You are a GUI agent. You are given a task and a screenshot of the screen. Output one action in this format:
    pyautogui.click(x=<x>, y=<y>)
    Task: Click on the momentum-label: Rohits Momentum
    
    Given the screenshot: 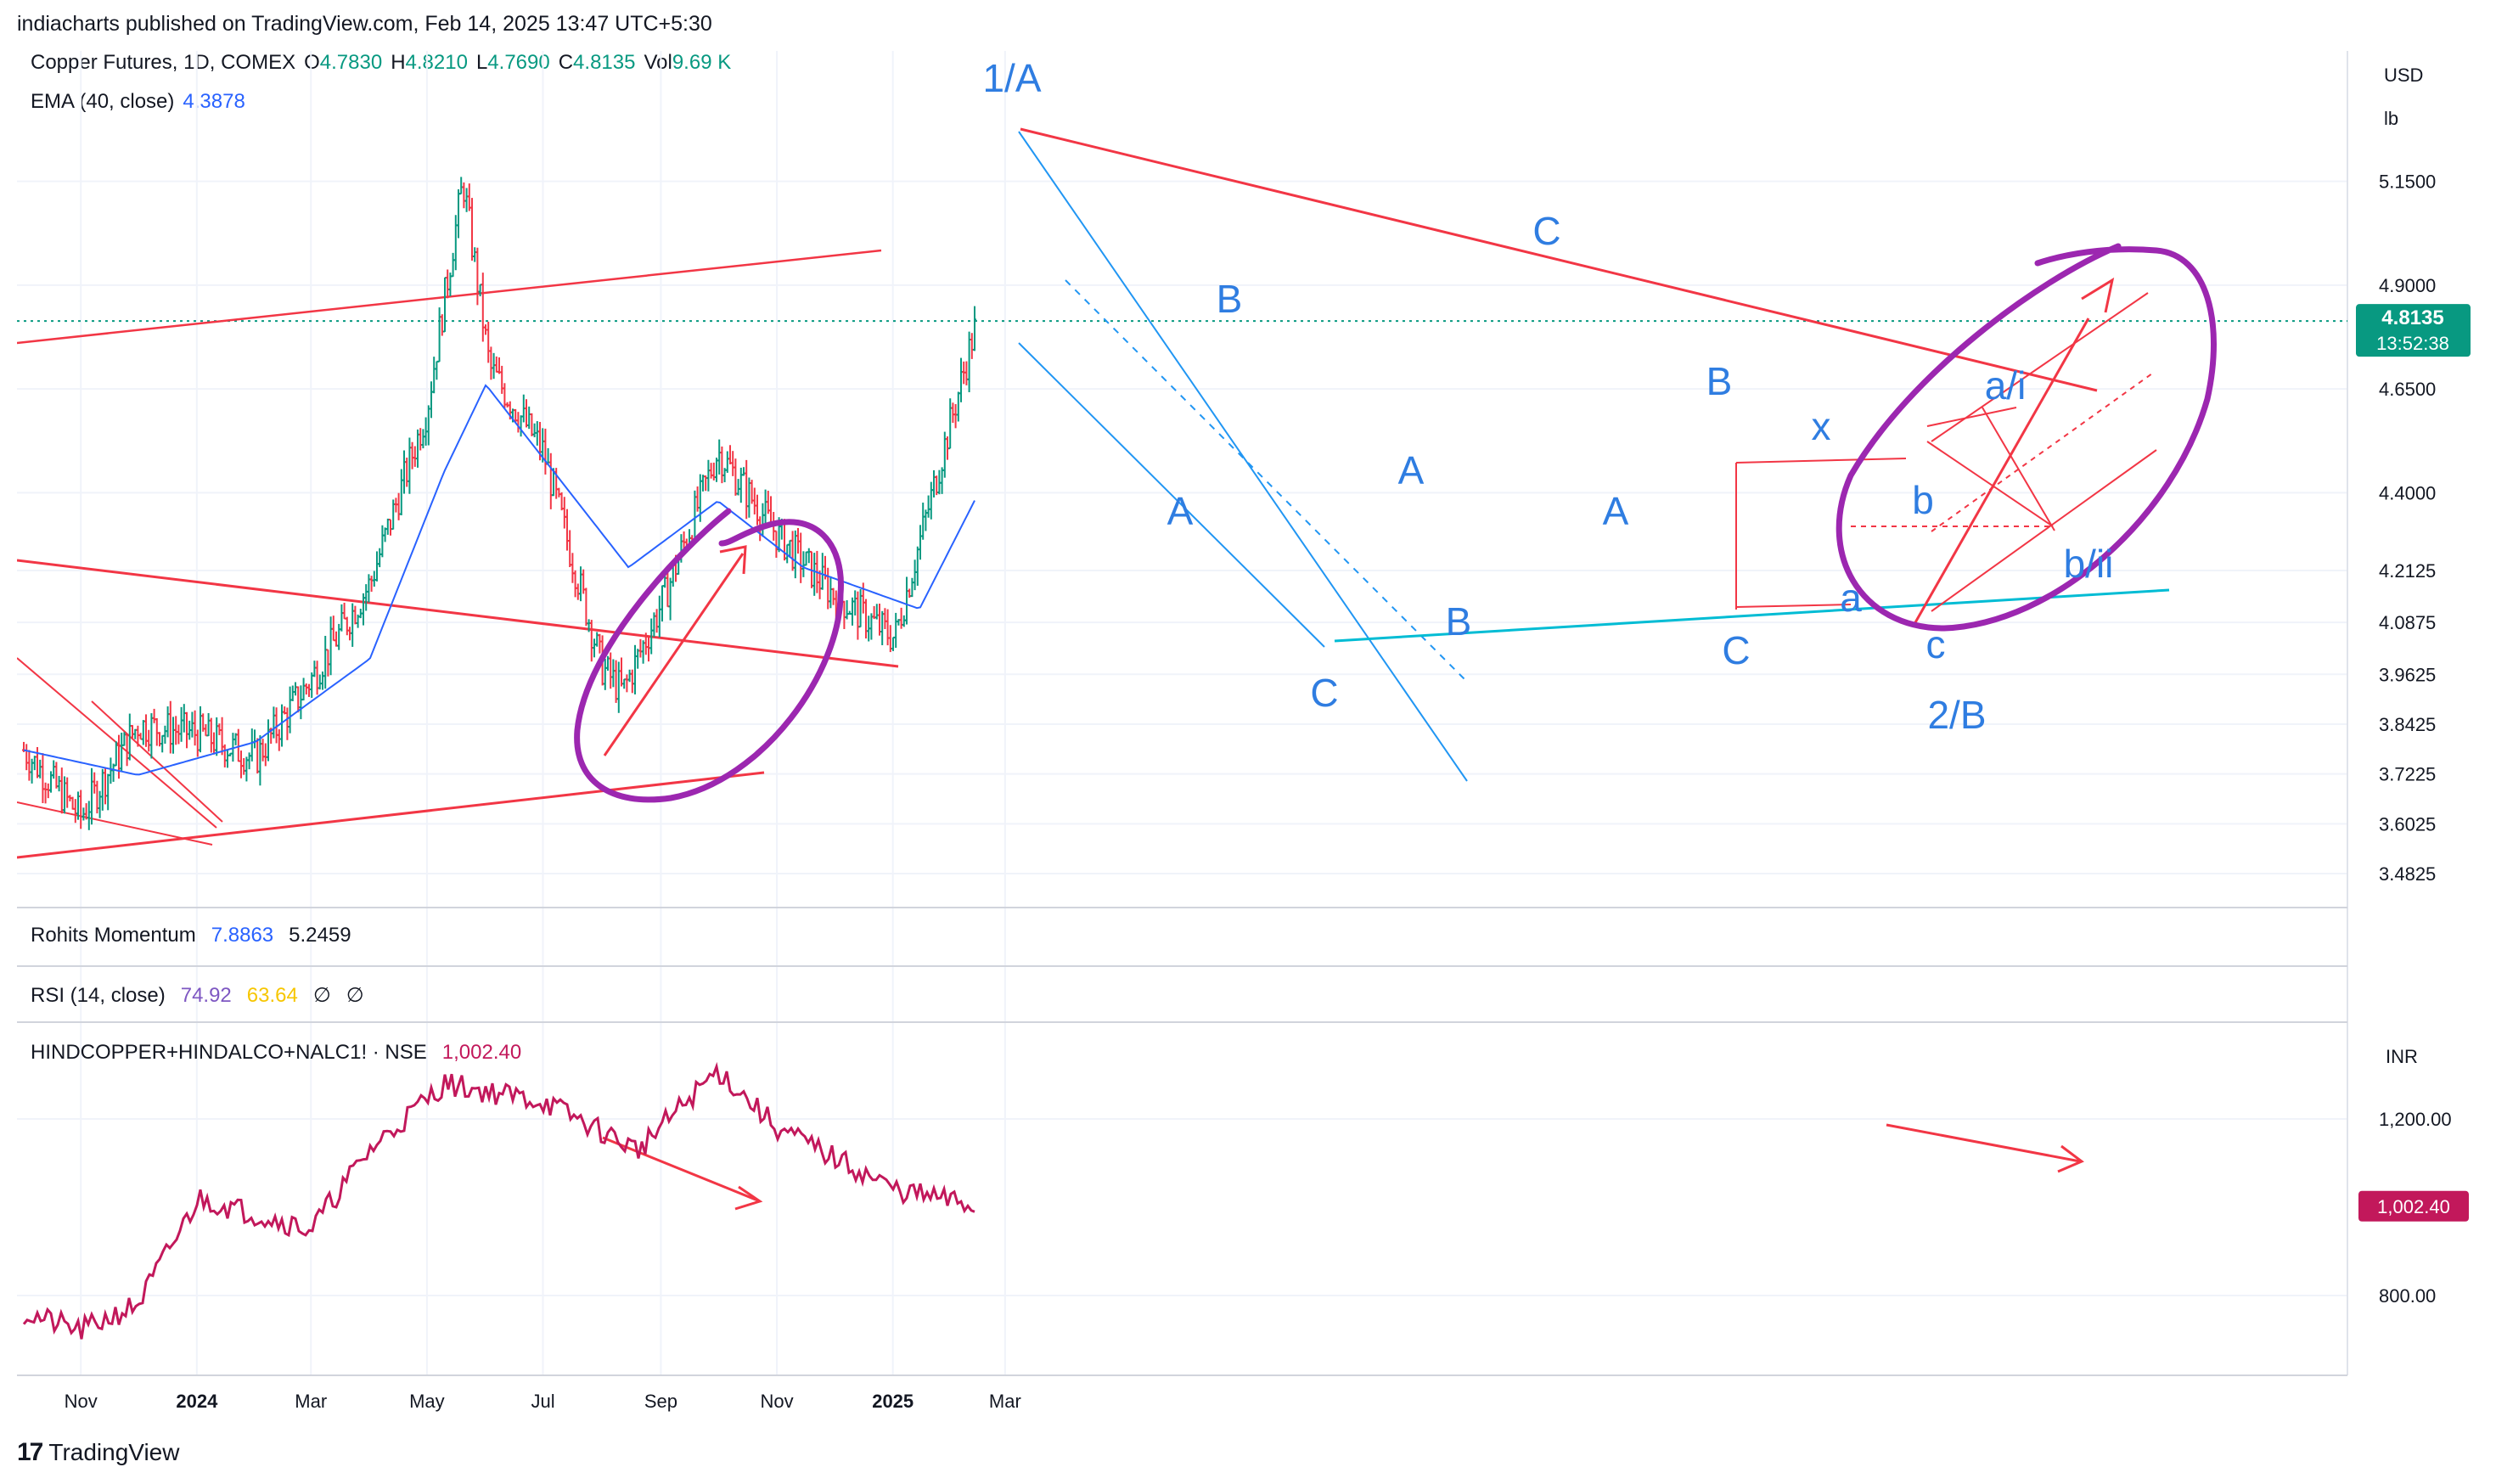 What is the action you would take?
    pyautogui.click(x=113, y=935)
    